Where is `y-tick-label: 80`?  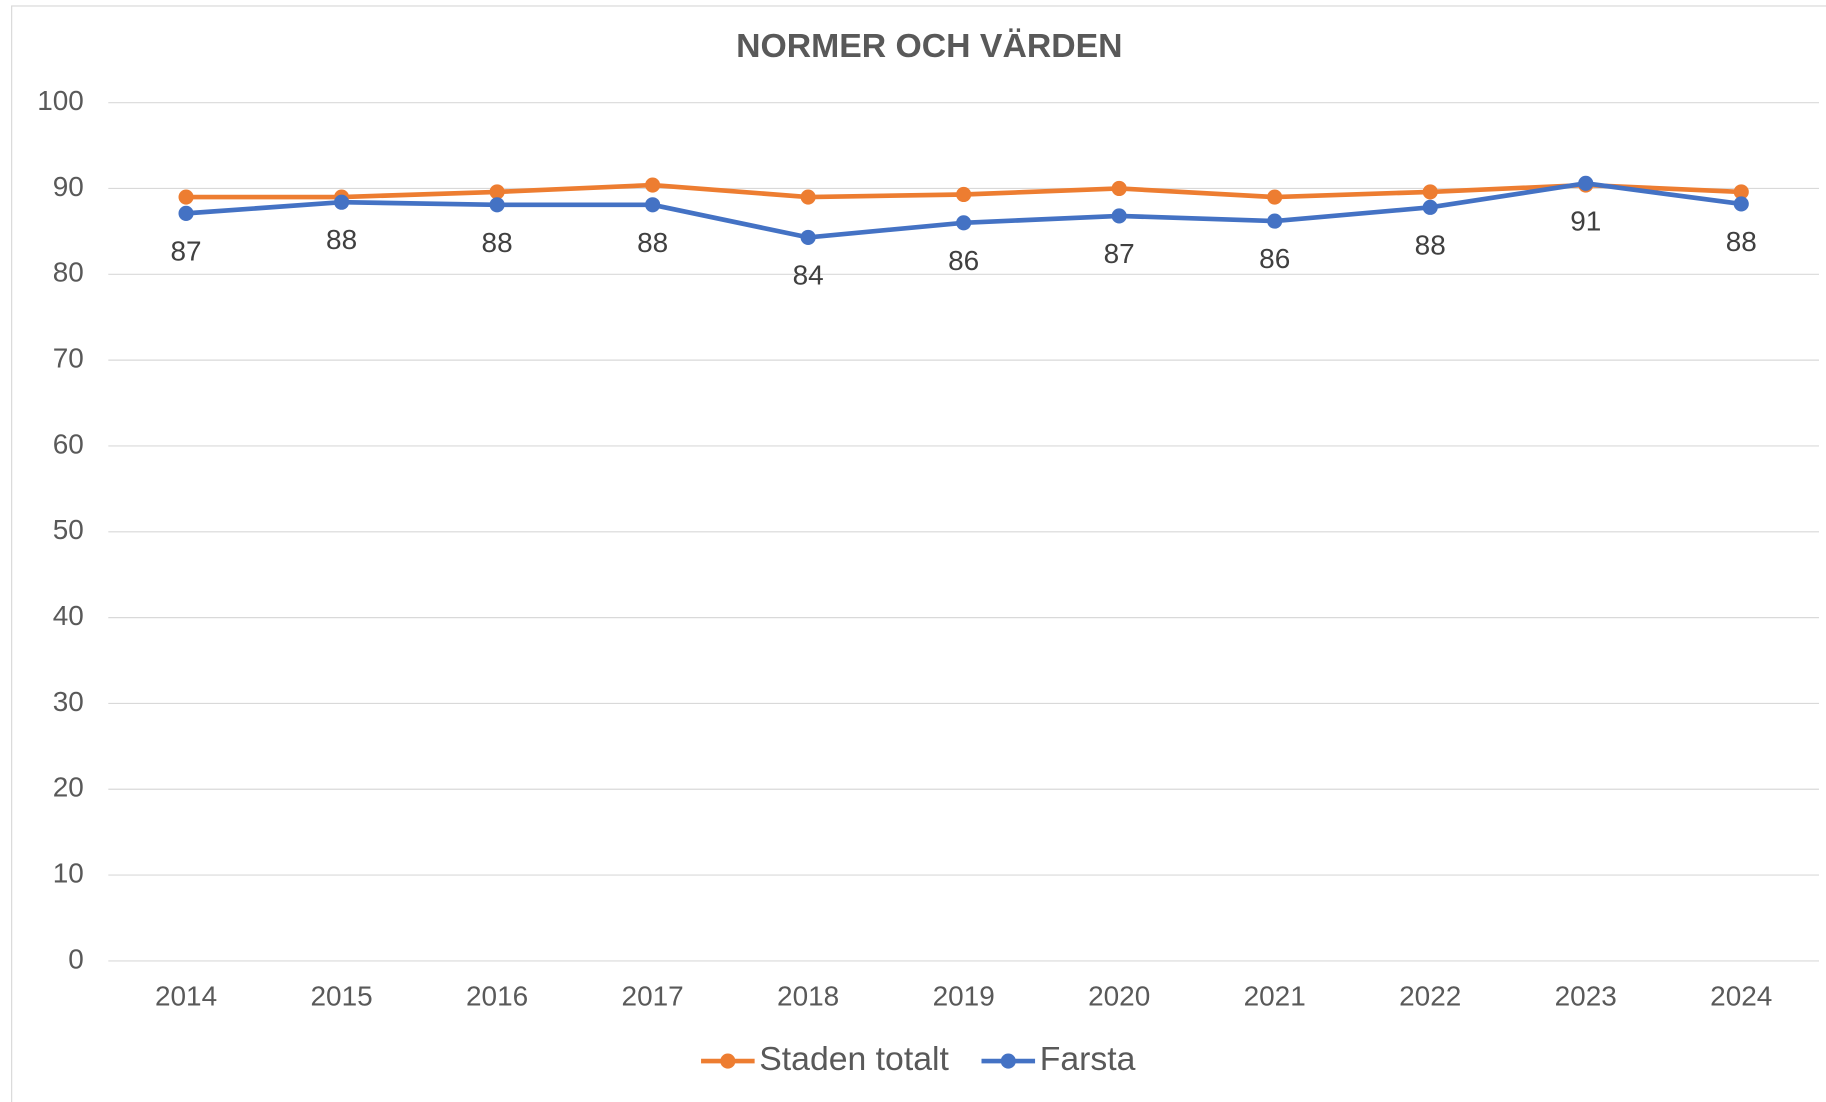 y-tick-label: 80 is located at coordinates (68, 272).